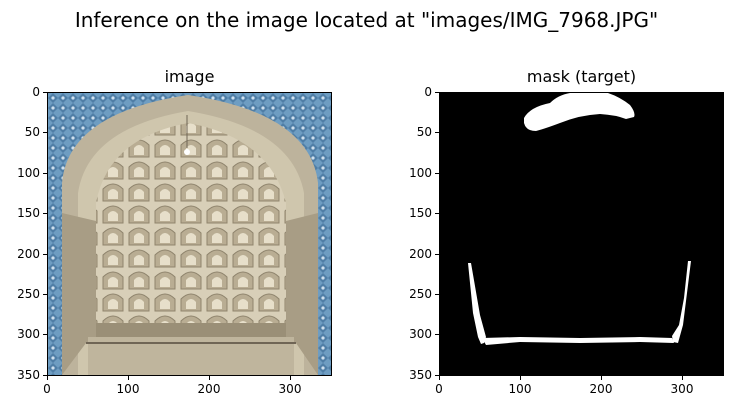 The image size is (733, 410). I want to click on mask-top-region, so click(579, 112).